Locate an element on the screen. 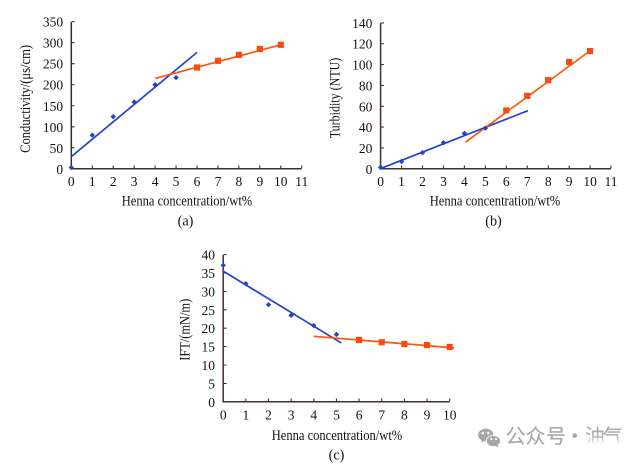 This screenshot has height=465, width=641. svg-text: (c) is located at coordinates (337, 456).